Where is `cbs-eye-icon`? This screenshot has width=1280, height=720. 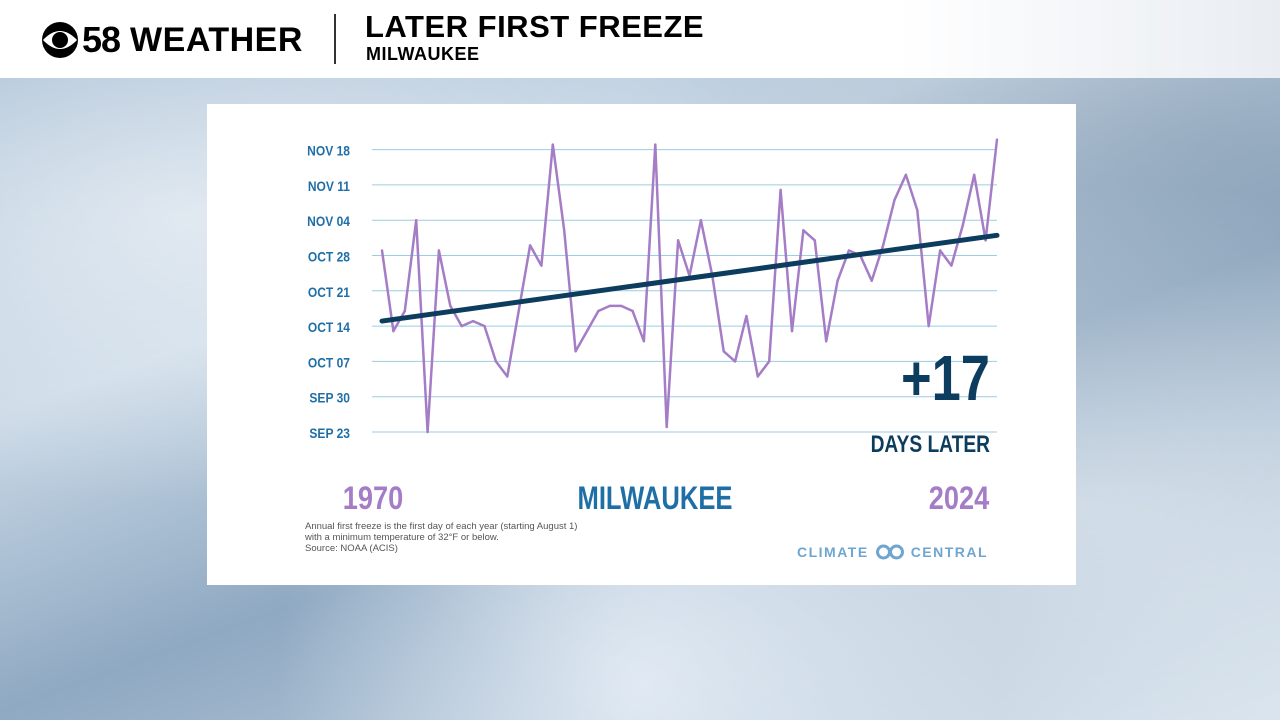 cbs-eye-icon is located at coordinates (60, 40).